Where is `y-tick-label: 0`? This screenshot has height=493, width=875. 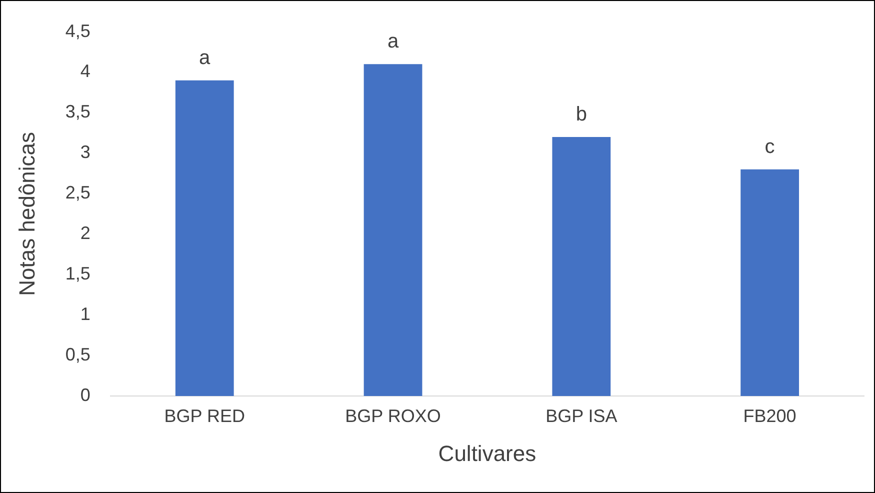
y-tick-label: 0 is located at coordinates (85, 394).